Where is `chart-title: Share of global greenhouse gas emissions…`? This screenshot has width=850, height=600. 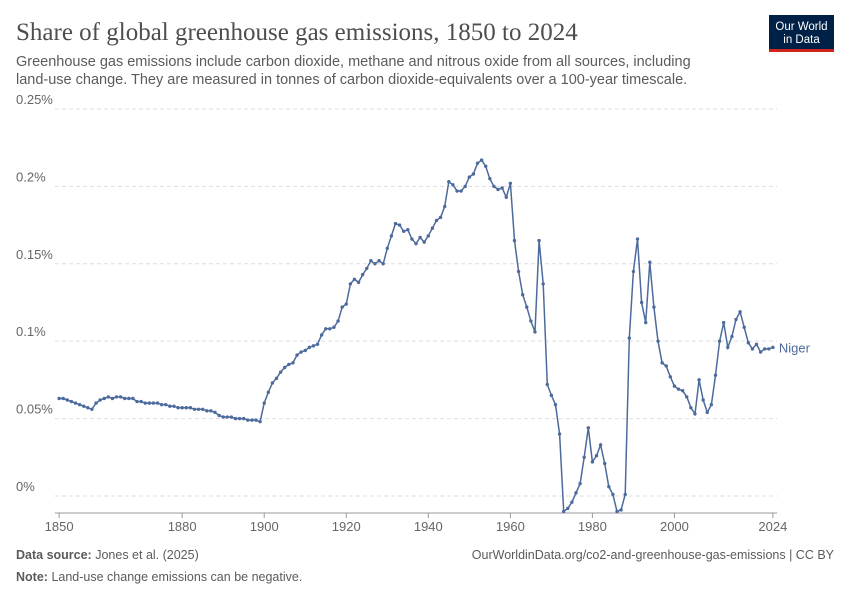 chart-title: Share of global greenhouse gas emissions… is located at coordinates (297, 32).